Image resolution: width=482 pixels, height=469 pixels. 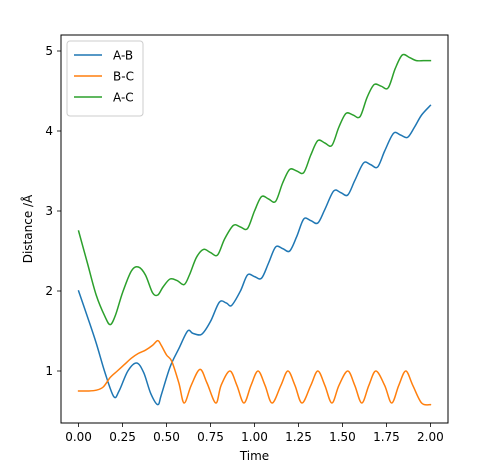 What do you see at coordinates (122, 437) in the screenshot?
I see `x-tick-label: 0.25` at bounding box center [122, 437].